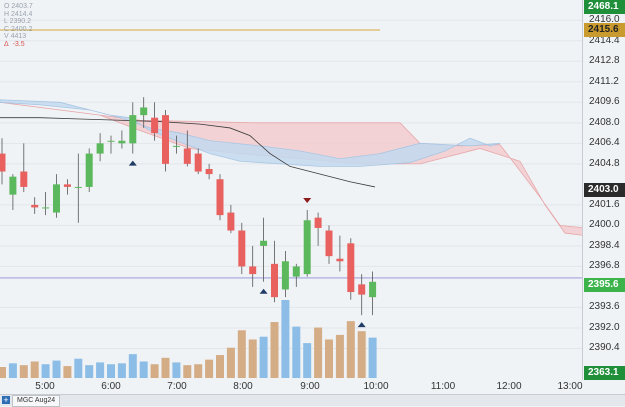  I want to click on instrument-tab: MGC Aug24, so click(36, 401).